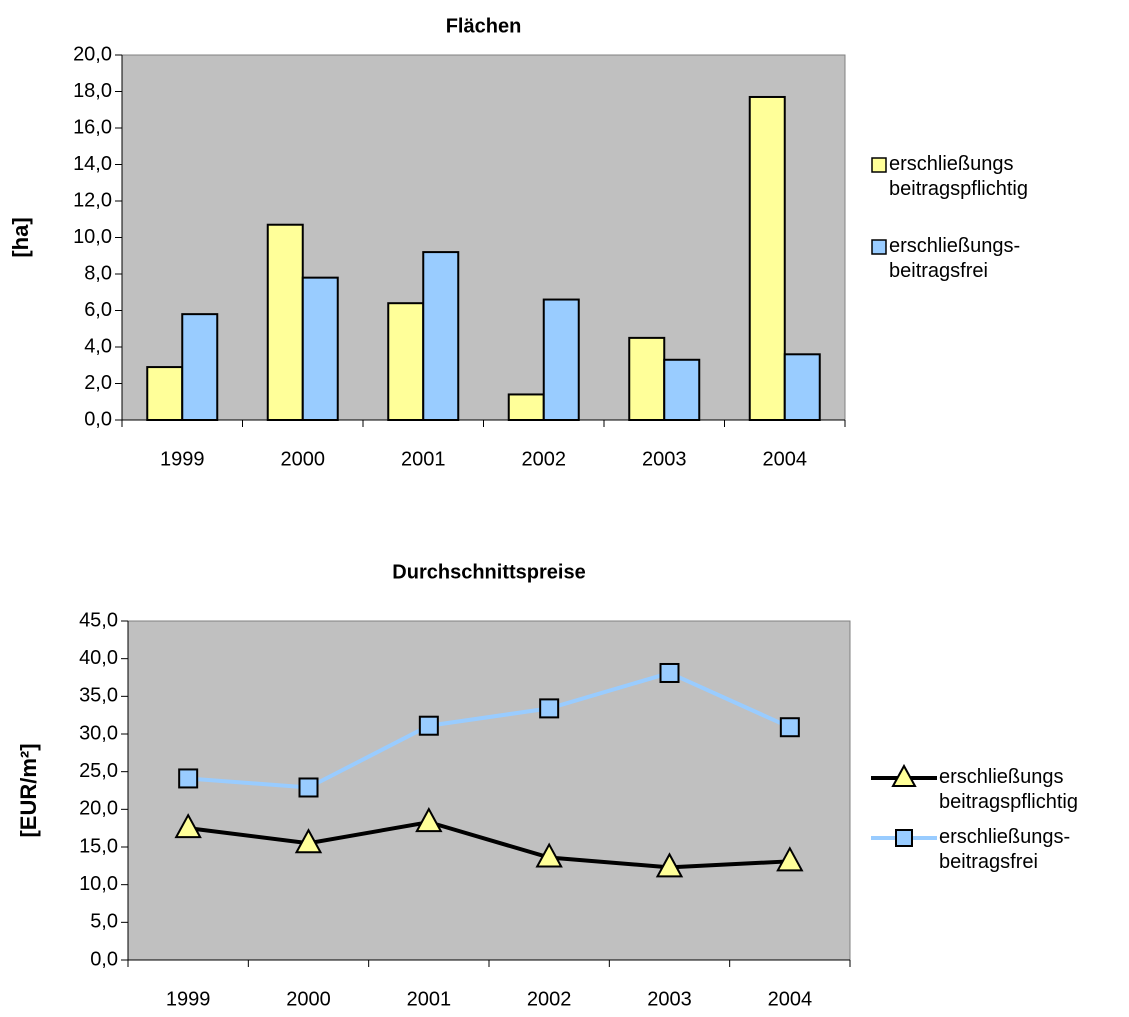 This screenshot has width=1129, height=1017. I want to click on y-tick-label: 12,0, so click(92, 200).